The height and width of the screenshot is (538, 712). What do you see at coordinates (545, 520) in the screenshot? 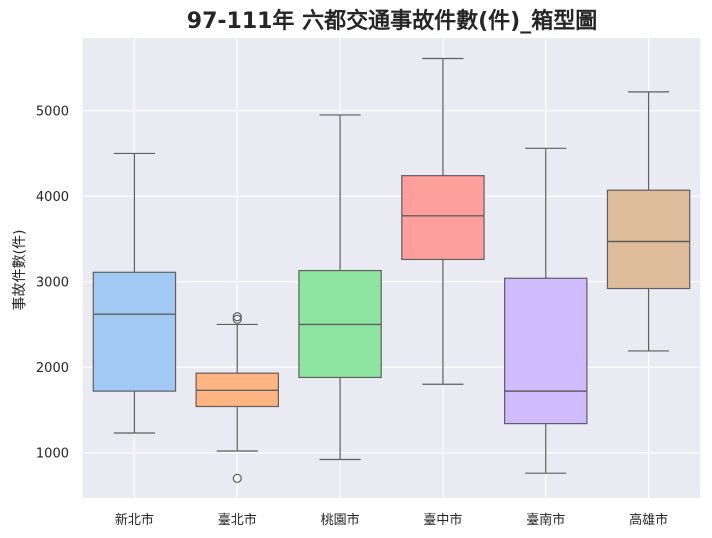
I see `x-tick-label: 臺南市` at bounding box center [545, 520].